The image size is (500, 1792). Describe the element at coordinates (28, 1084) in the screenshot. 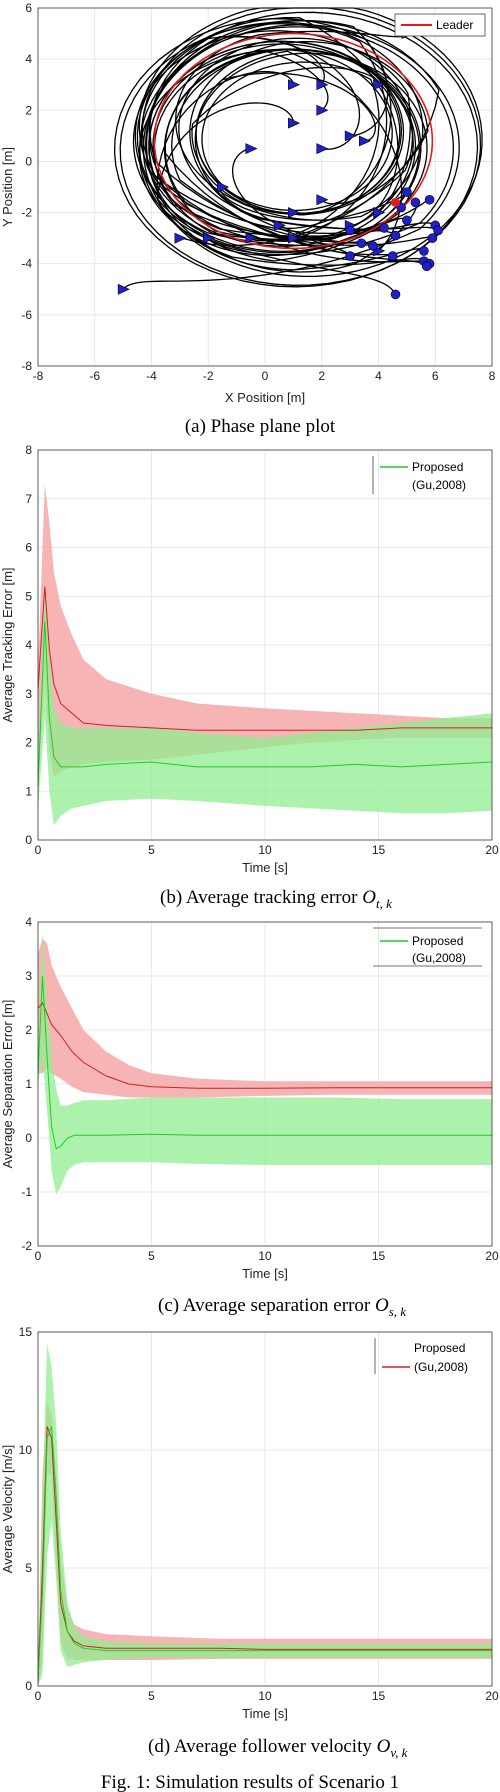

I see `y-tick-label: 1` at that location.